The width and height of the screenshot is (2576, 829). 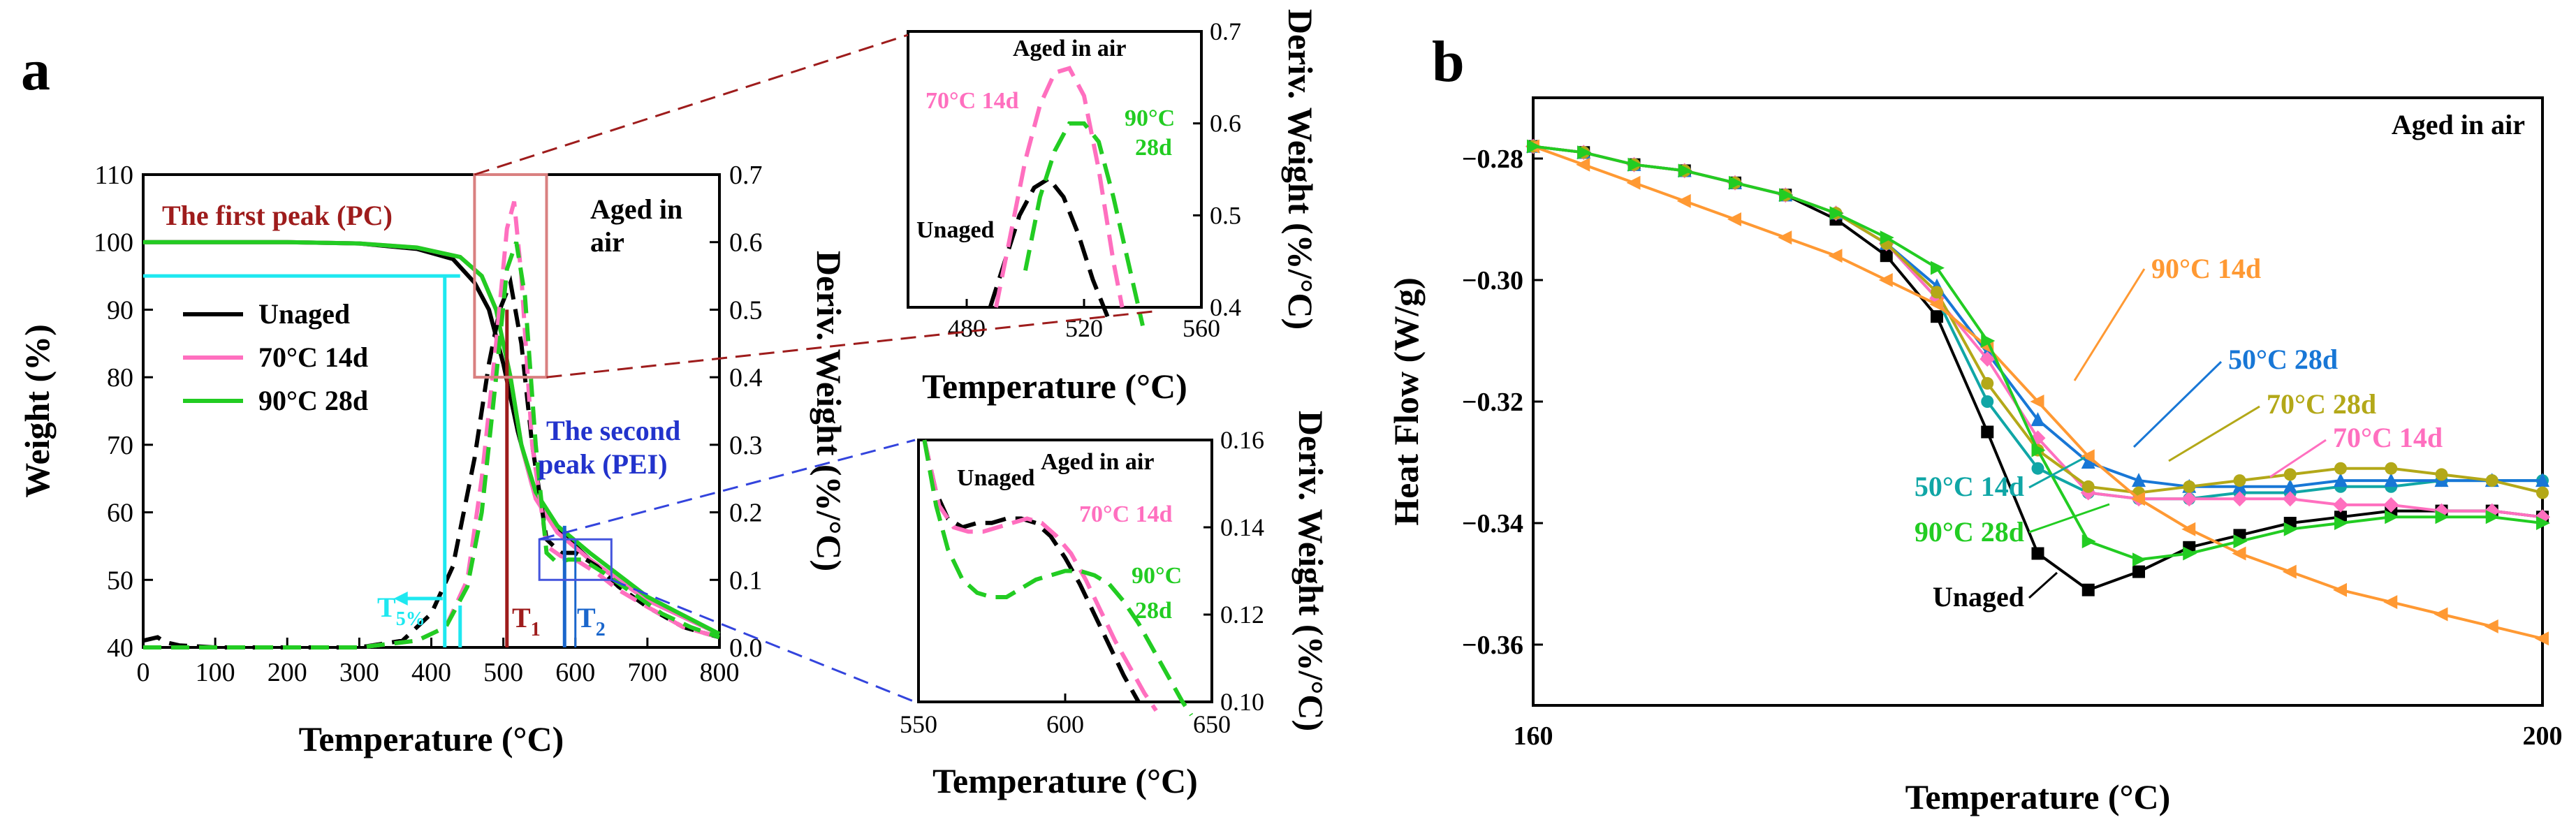 I want to click on panel-b-series-label: 50°C 28d, so click(x=2283, y=360).